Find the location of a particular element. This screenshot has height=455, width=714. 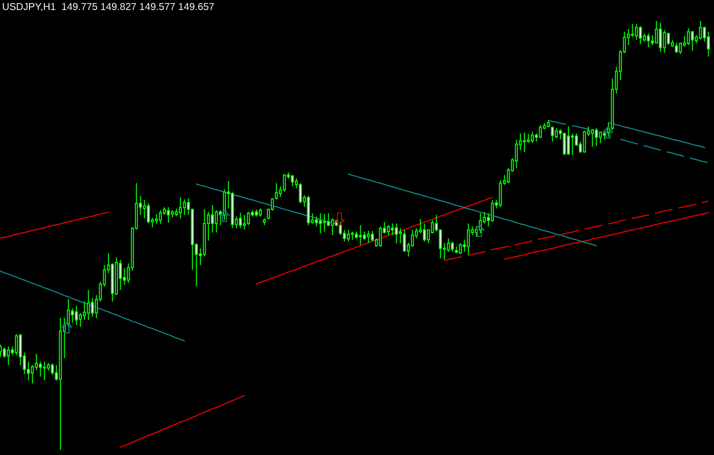

chart-title: USDJPY,H1 149.775 149.827 149.577 149.657 is located at coordinates (108, 7).